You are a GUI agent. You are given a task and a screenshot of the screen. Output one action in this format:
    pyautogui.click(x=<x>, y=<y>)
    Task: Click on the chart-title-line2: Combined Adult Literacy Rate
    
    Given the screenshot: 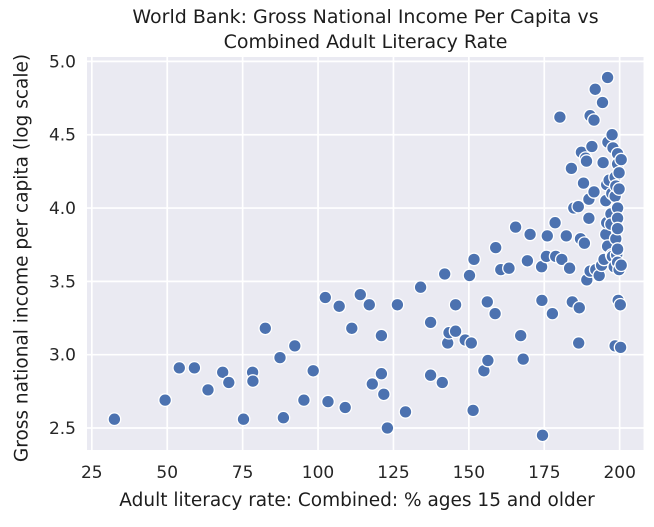 What is the action you would take?
    pyautogui.click(x=365, y=41)
    